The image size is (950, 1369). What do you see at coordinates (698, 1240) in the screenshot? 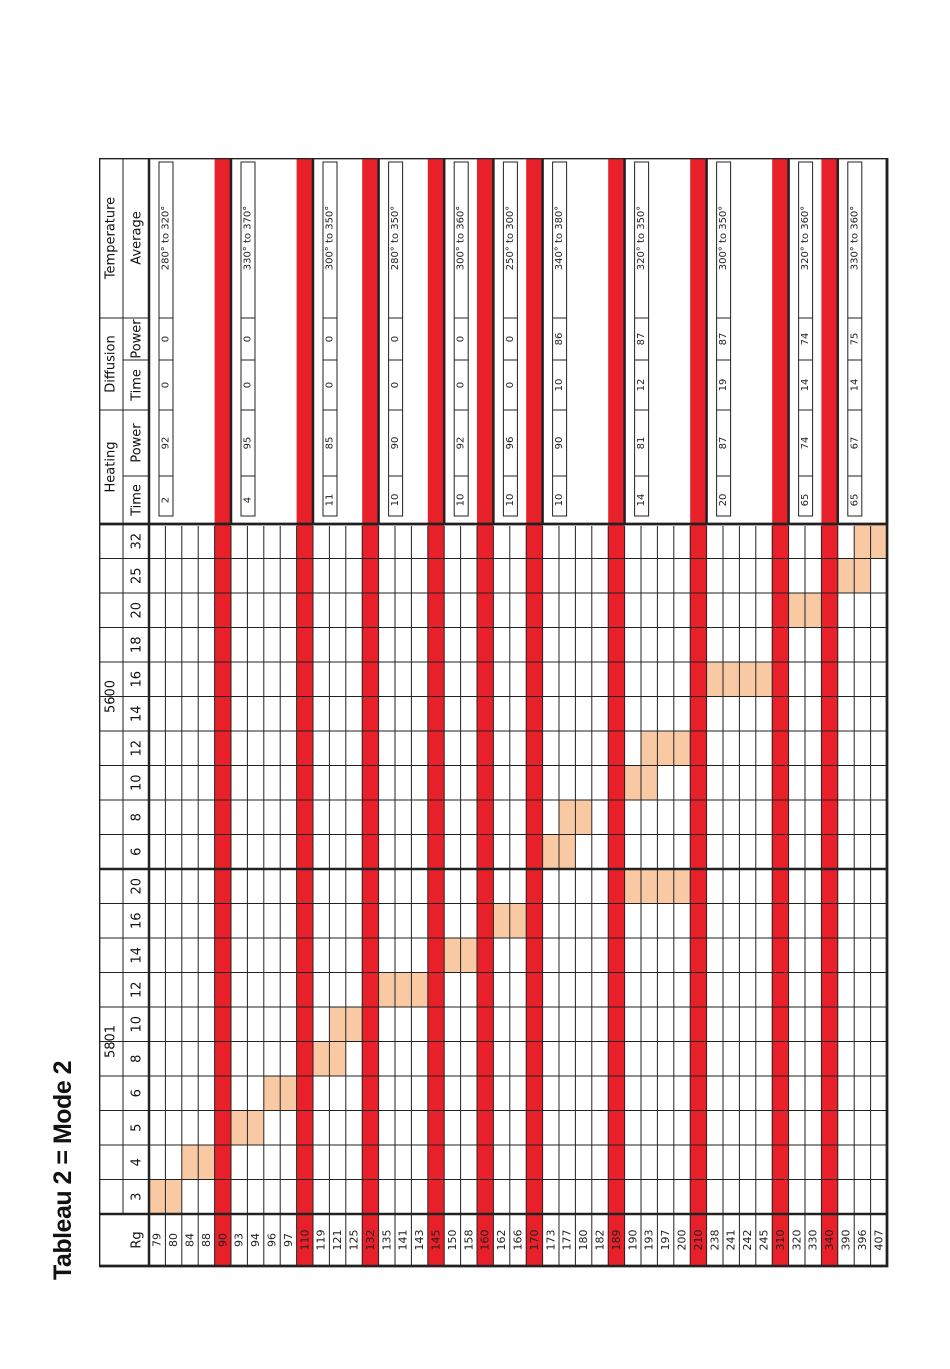
I see `rg-value: 210` at bounding box center [698, 1240].